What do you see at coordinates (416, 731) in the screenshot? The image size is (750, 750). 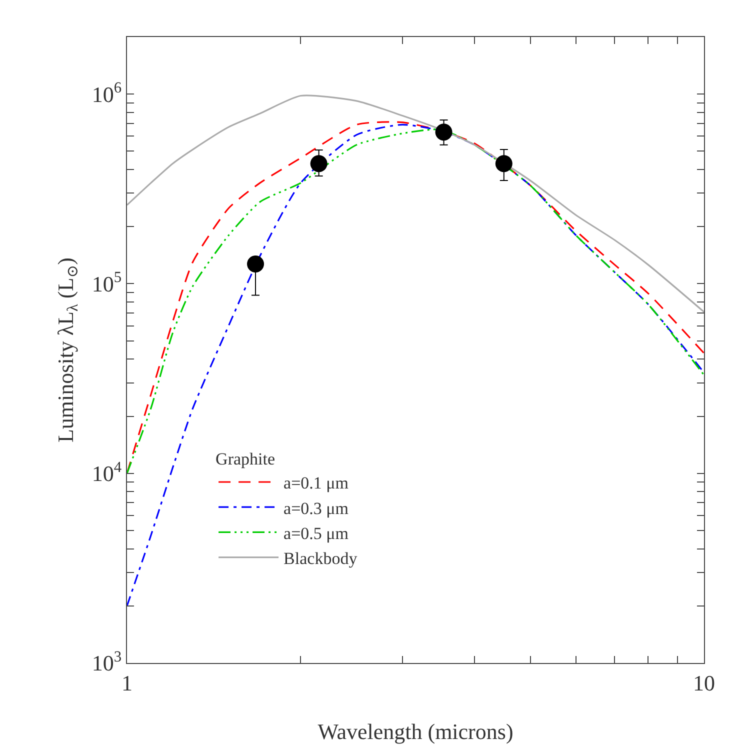 I see `x-axis-title: Wavelength (microns)` at bounding box center [416, 731].